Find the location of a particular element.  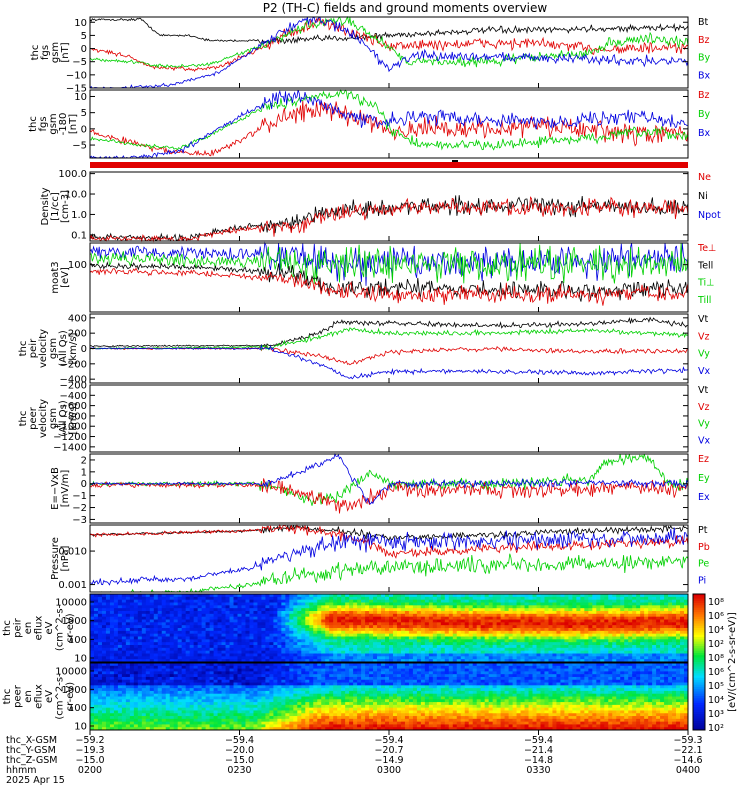

ytick-label: −400 is located at coordinates (73, 396).